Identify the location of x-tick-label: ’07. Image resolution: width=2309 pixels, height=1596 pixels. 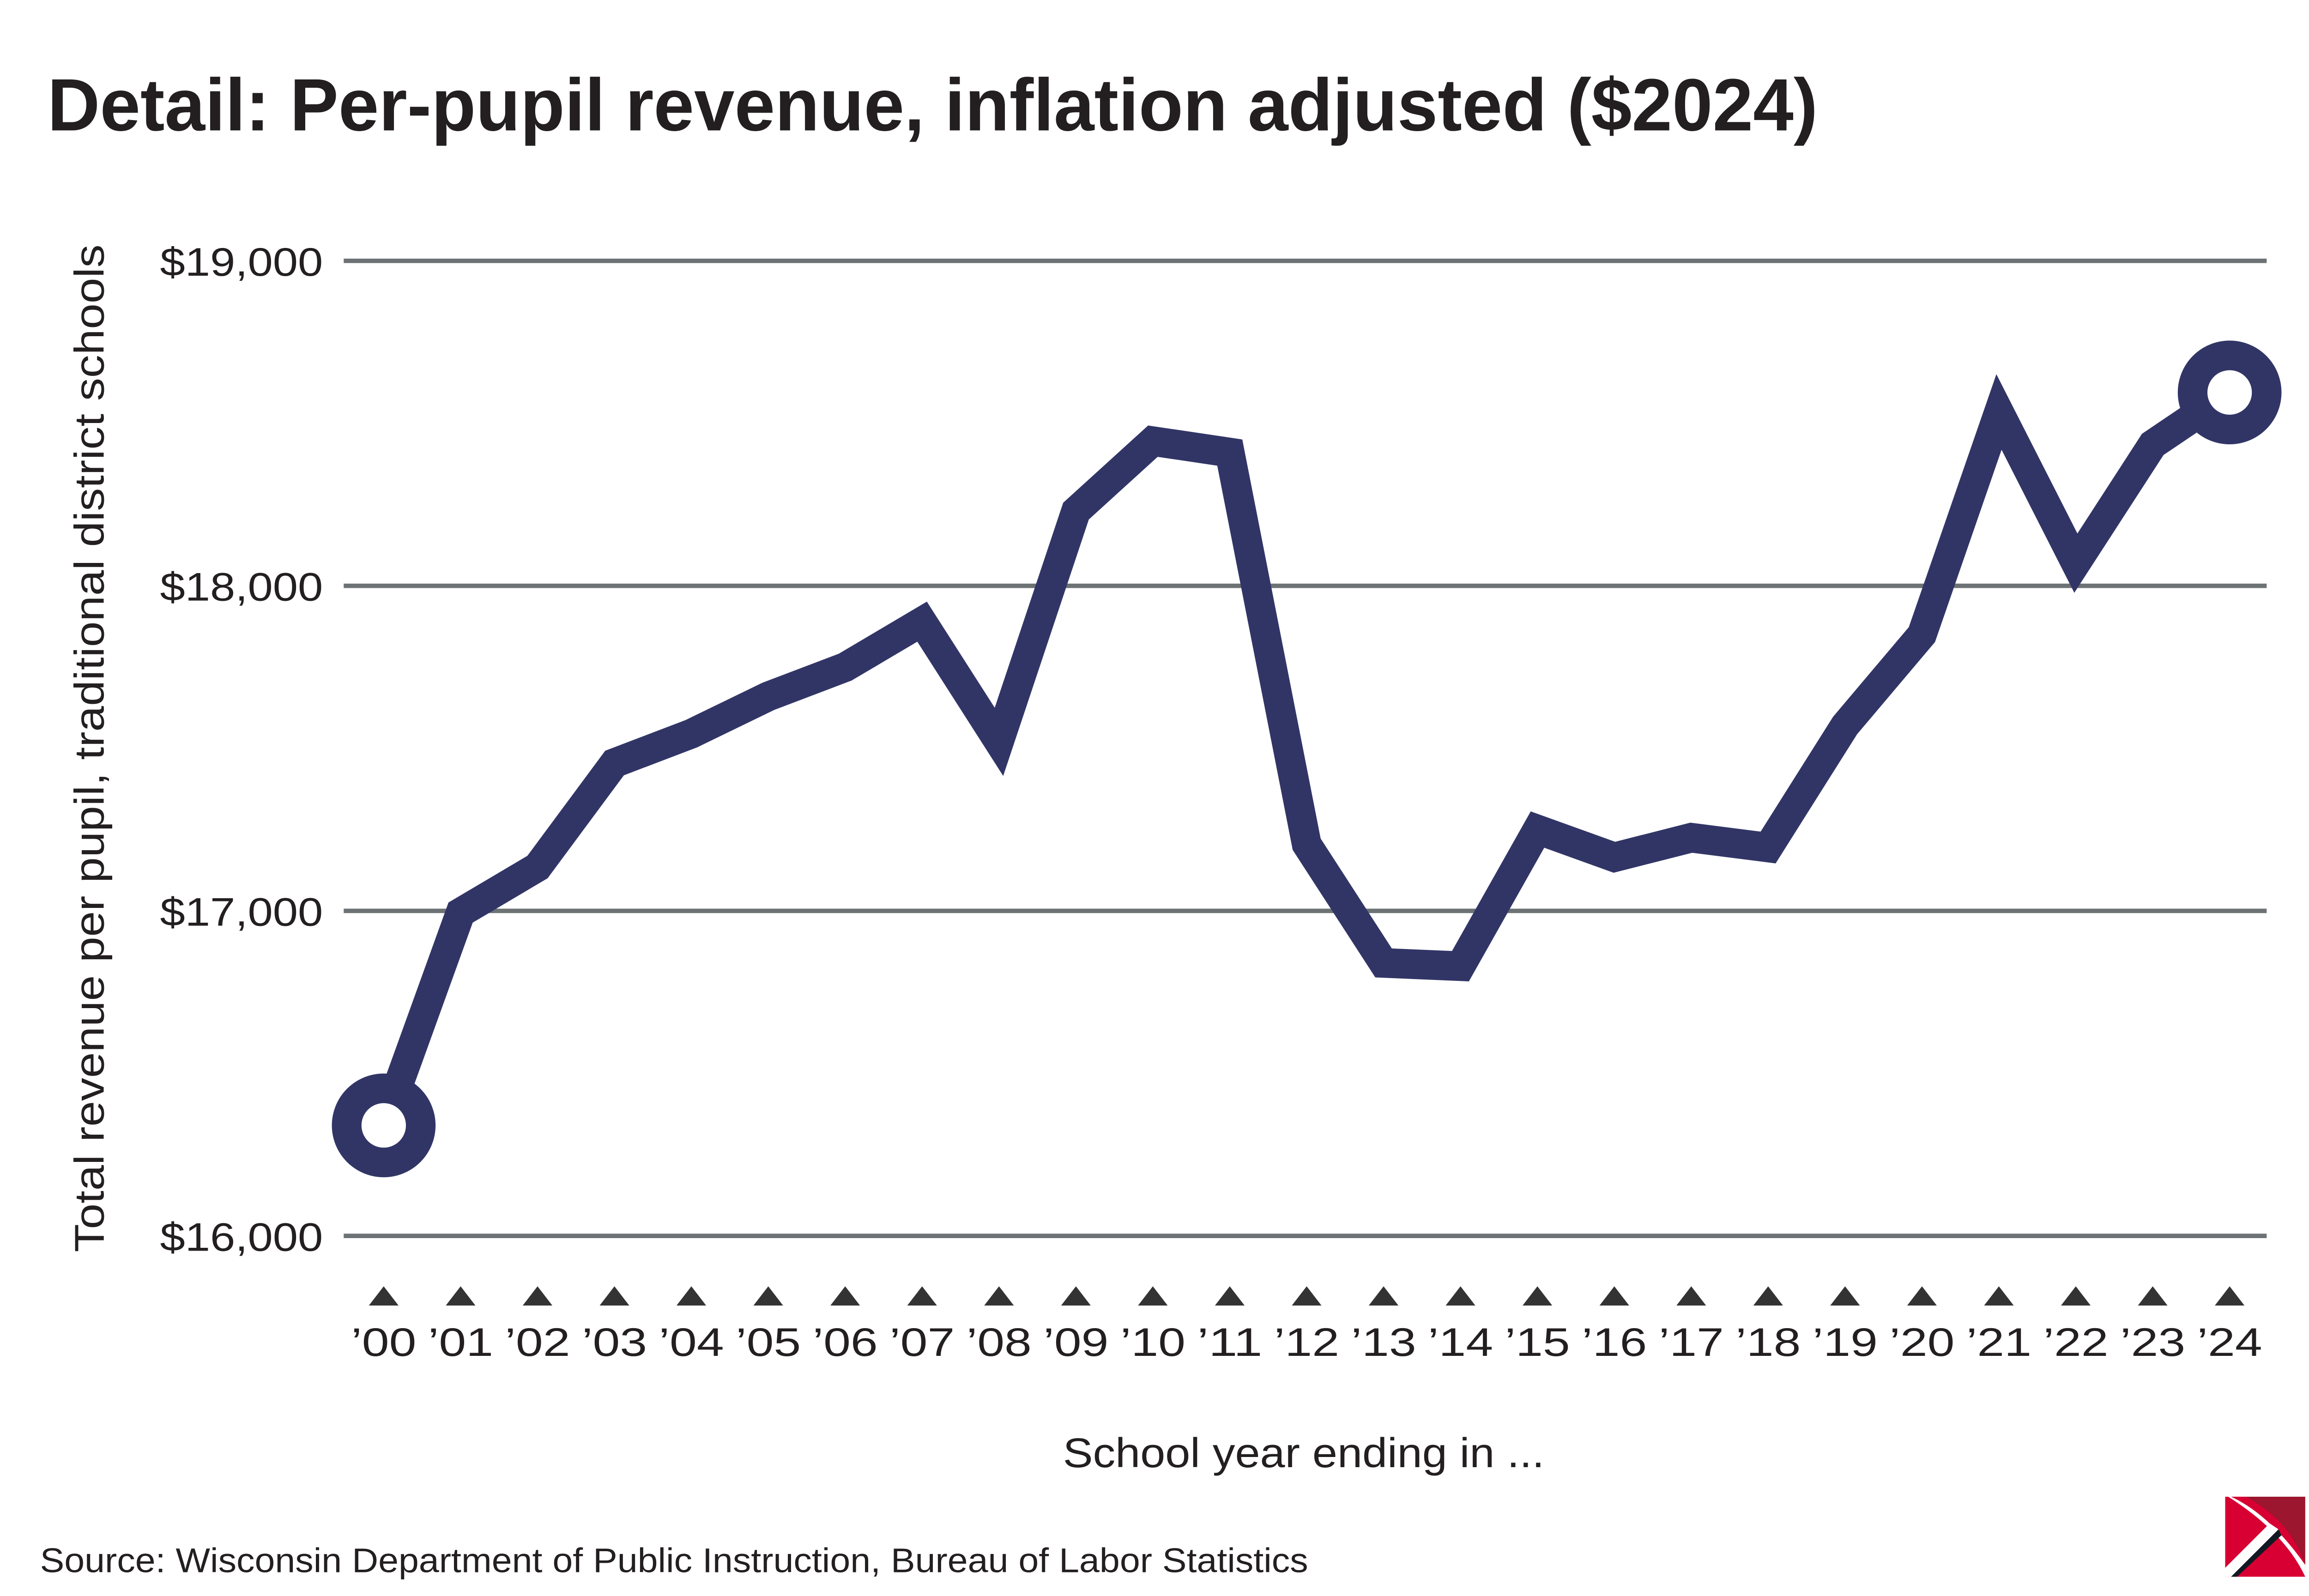
(922, 1342).